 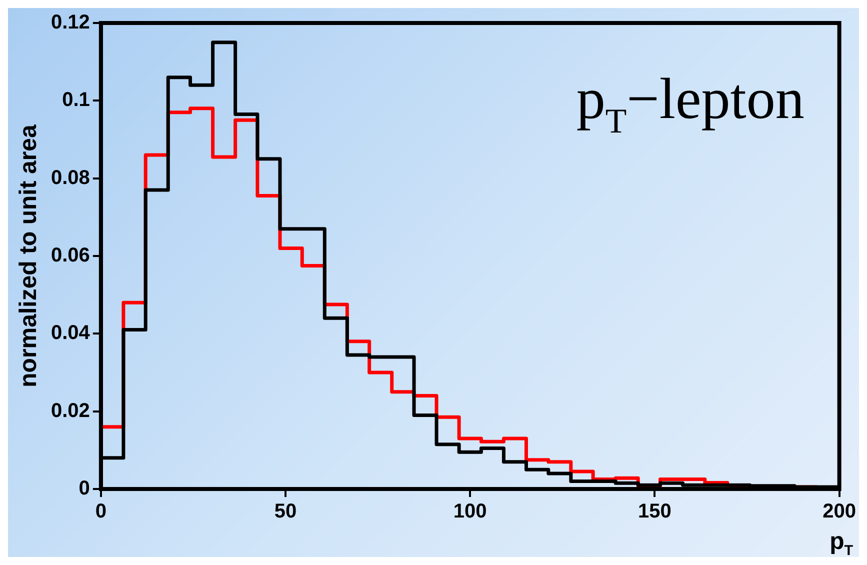 I want to click on y-tick-label: 0.1, so click(x=76, y=100).